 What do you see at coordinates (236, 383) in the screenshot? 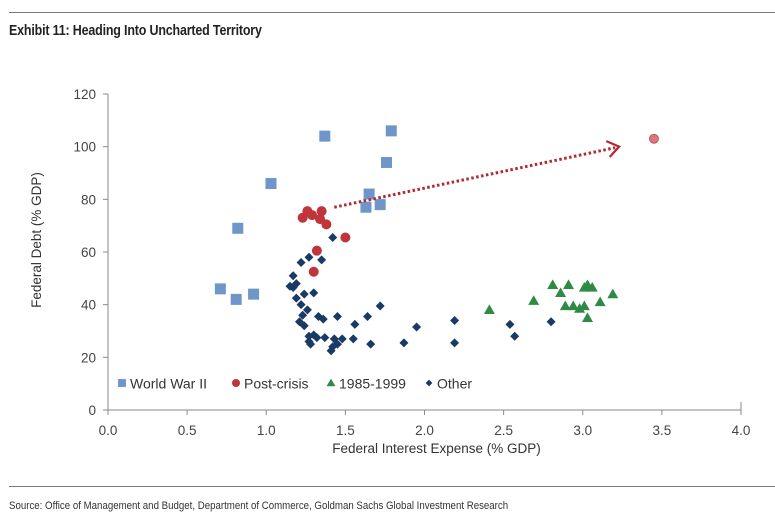
I see `legend-post-crisis-icon` at bounding box center [236, 383].